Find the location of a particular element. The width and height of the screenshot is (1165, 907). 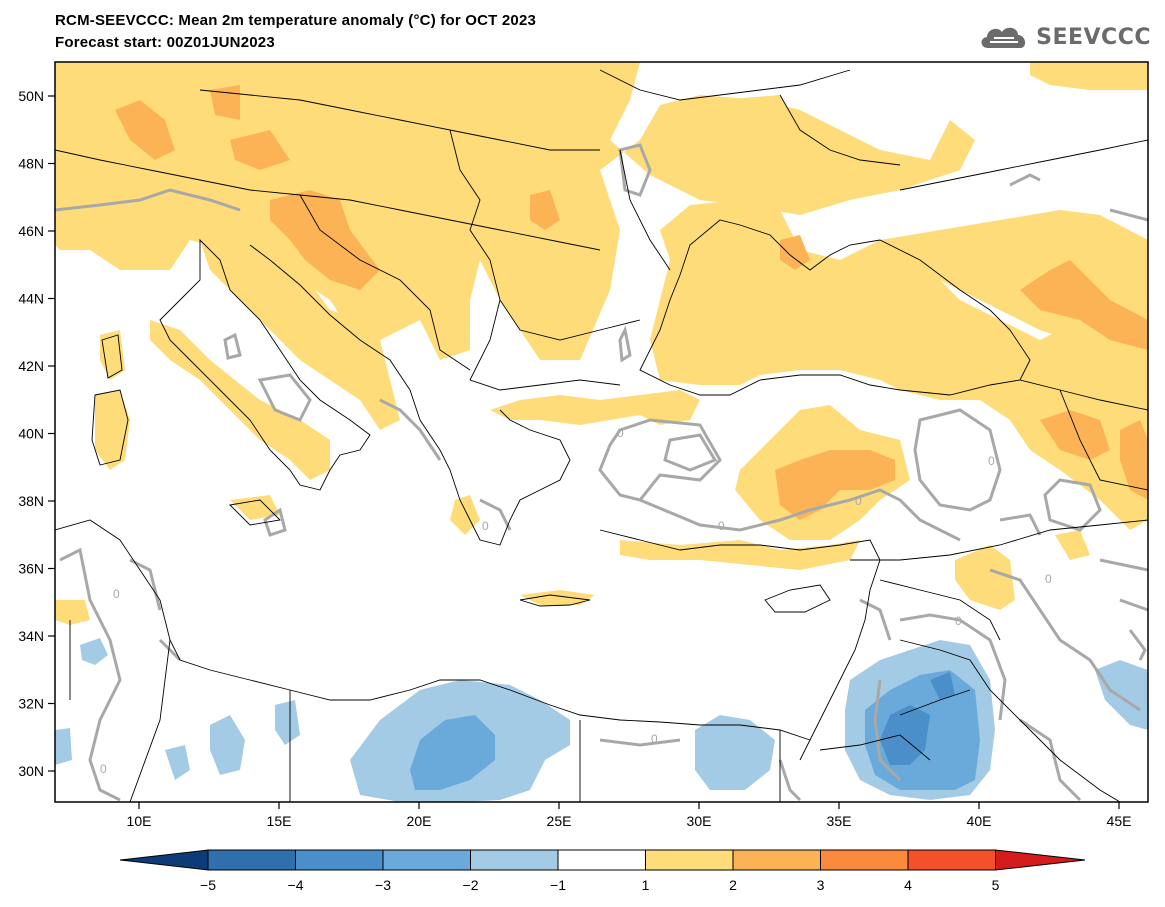

warm2-region-slovenia-croatia is located at coordinates (325, 240).